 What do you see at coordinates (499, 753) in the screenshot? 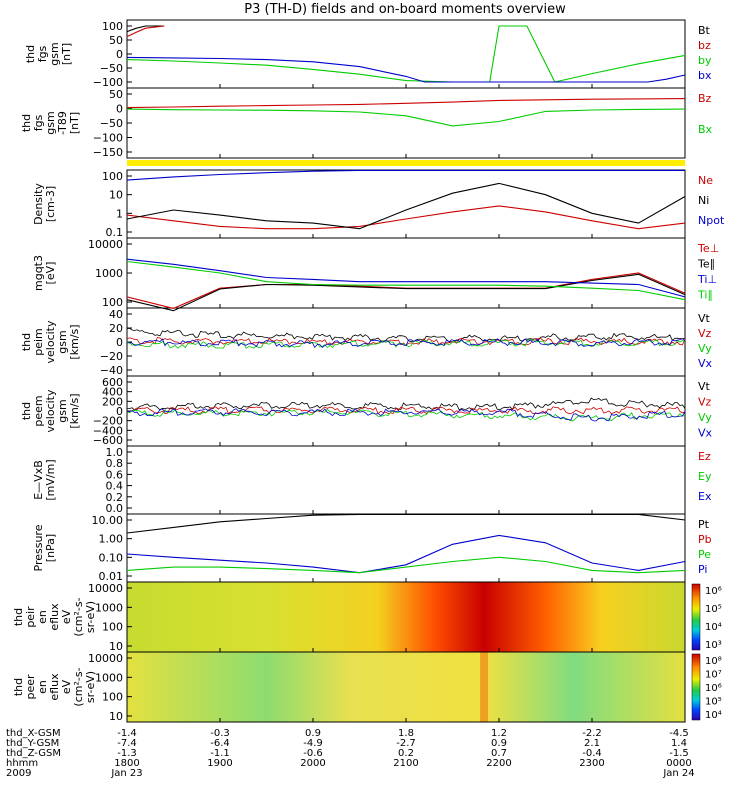
I see `orbit-value: 0.7` at bounding box center [499, 753].